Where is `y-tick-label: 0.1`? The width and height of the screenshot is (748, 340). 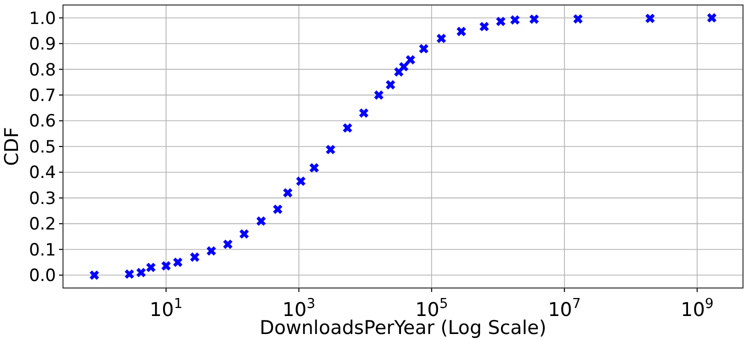
y-tick-label: 0.1 is located at coordinates (42, 250).